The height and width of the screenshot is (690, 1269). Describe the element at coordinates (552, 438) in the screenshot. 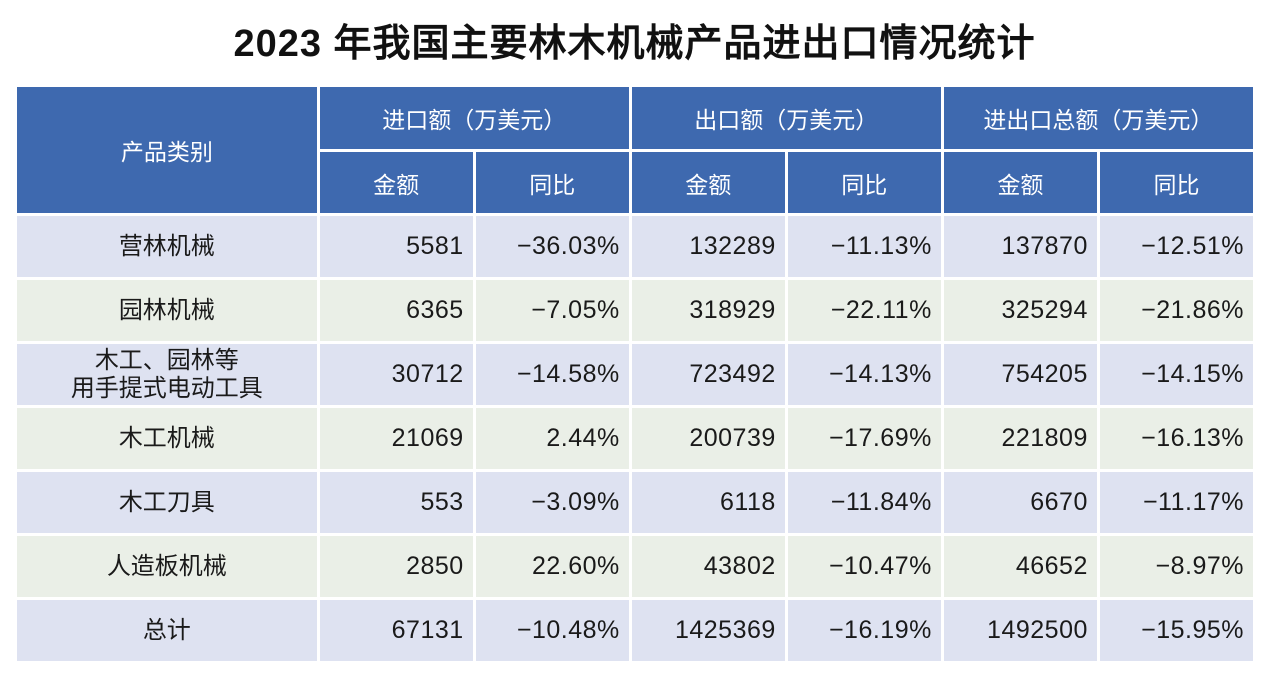

I see `import-yoy-cell: 2.44%` at that location.